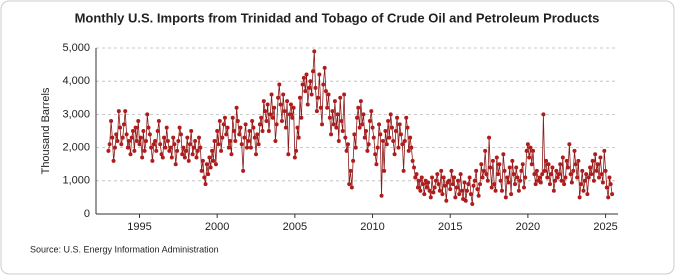  Describe the element at coordinates (217, 227) in the screenshot. I see `x-tick-label: 2000` at that location.